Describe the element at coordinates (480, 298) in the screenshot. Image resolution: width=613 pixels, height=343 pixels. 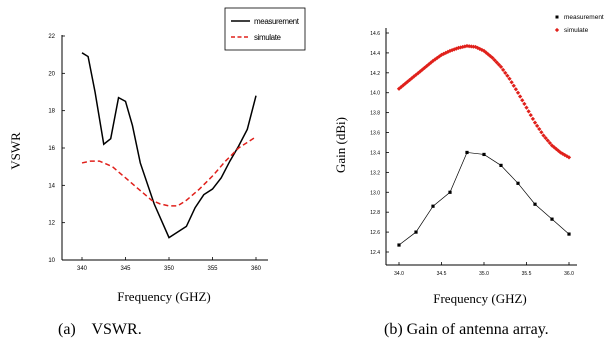
I see `gain-x-axis-label: Frequency (GHZ)` at that location.